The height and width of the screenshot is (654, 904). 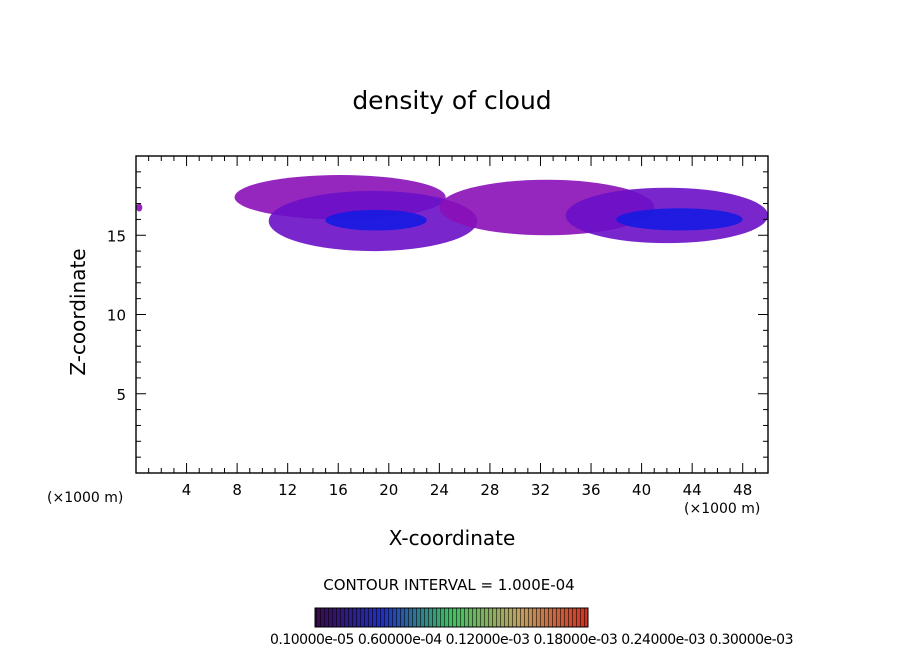 What do you see at coordinates (449, 585) in the screenshot?
I see `contour-interval-label: CONTOUR INTERVAL = 1.000E-04` at bounding box center [449, 585].